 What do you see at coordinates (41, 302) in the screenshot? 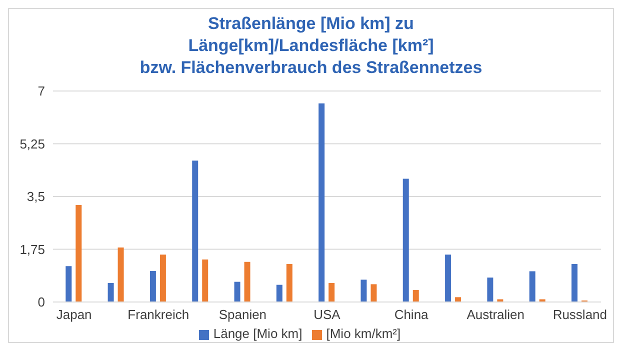
I see `y-tick-label: 0` at bounding box center [41, 302].